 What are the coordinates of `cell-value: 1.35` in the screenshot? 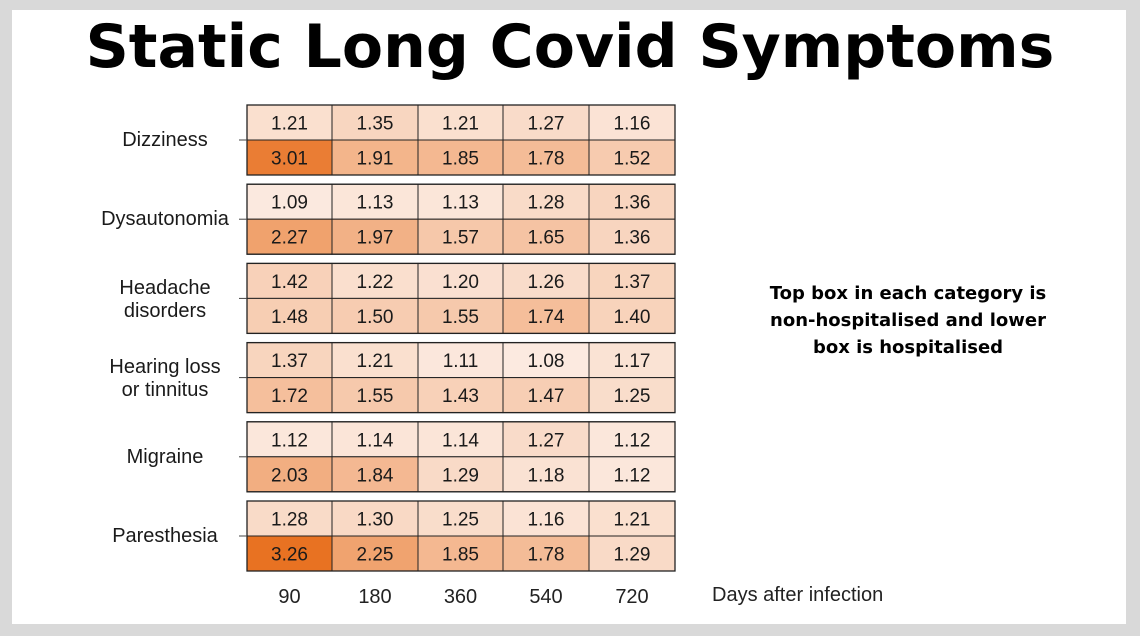 It's located at (375, 124).